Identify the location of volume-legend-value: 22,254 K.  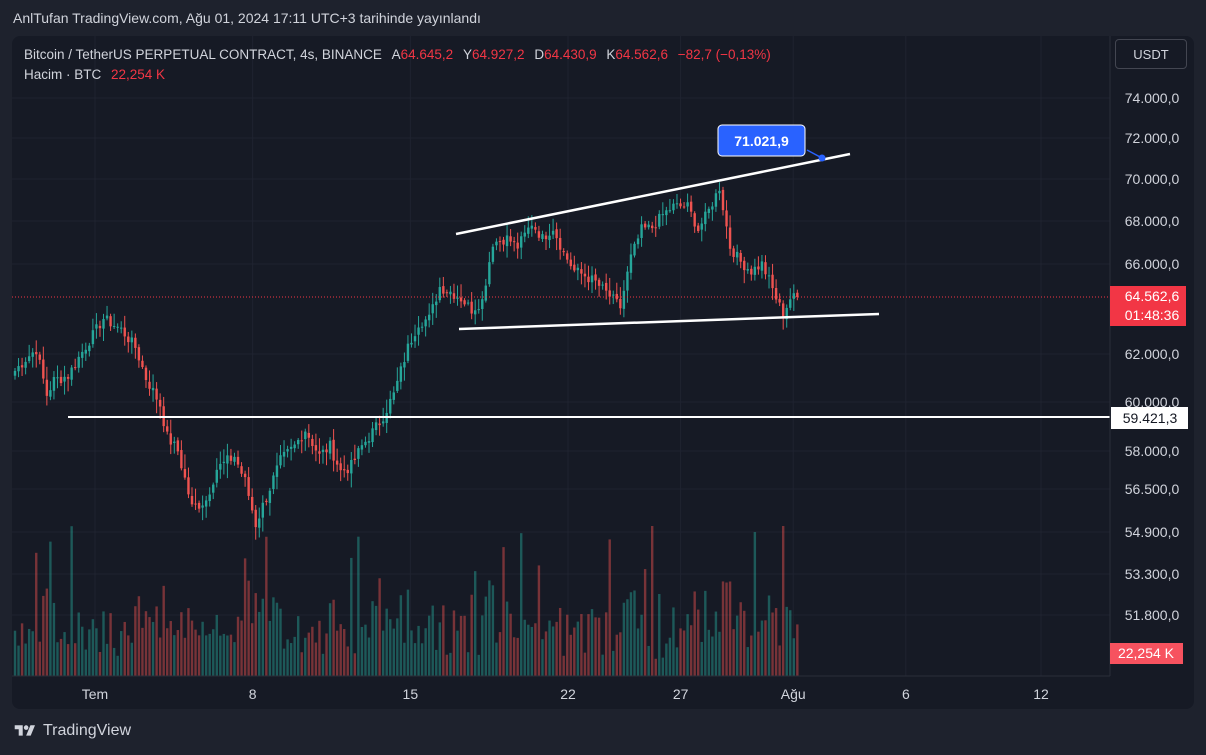
(138, 74).